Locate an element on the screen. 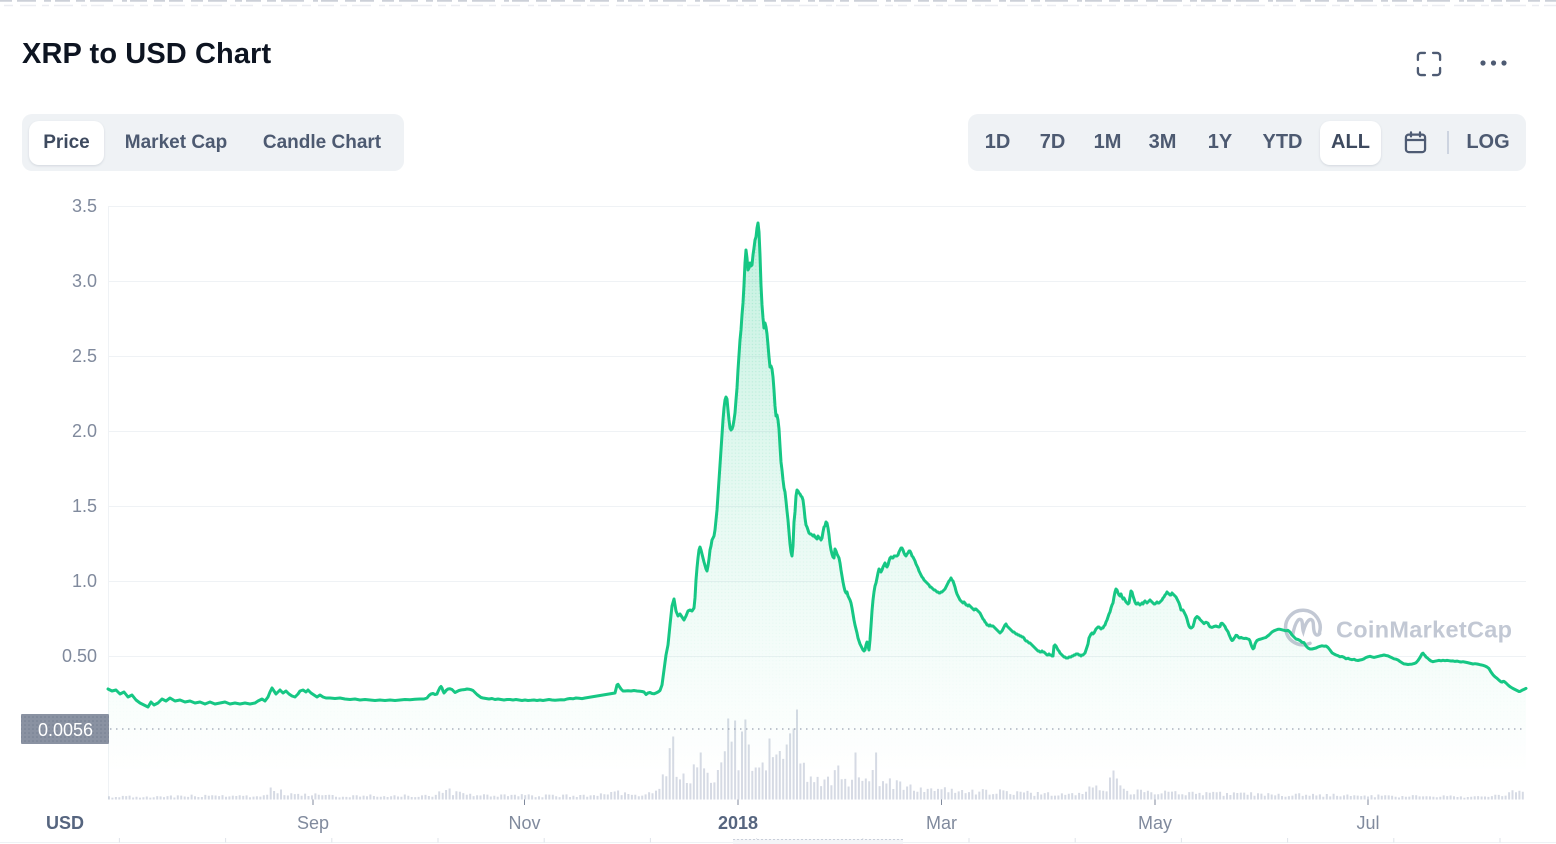 Image resolution: width=1556 pixels, height=844 pixels. svg-text: Sep is located at coordinates (313, 823).